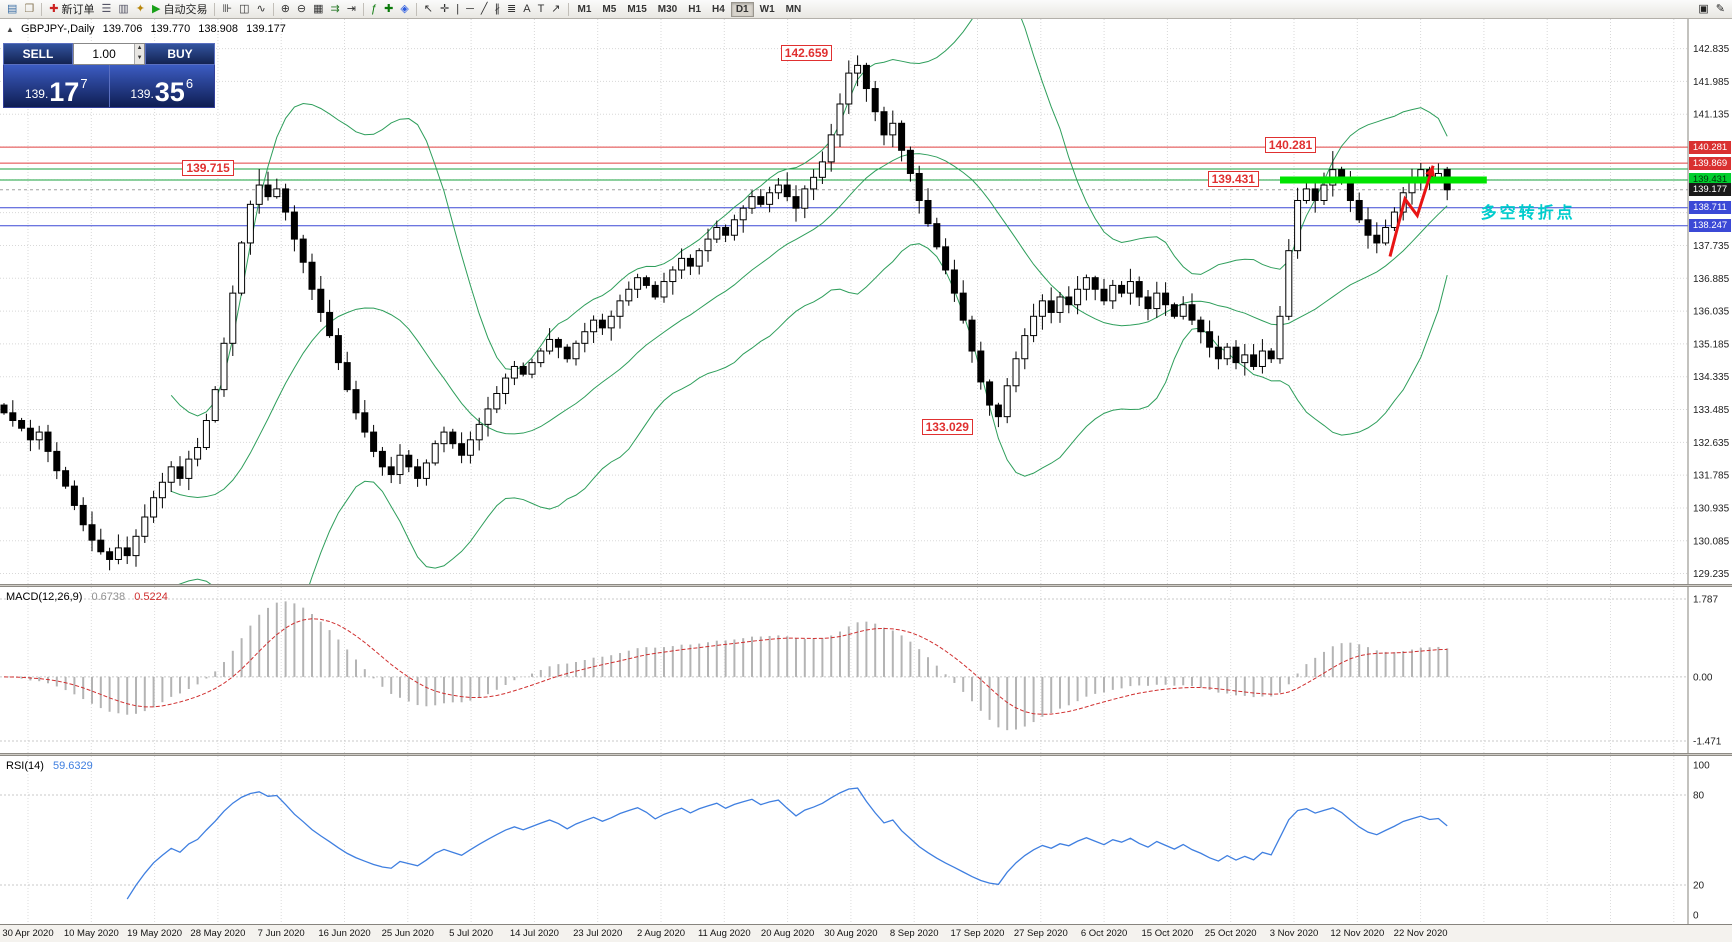 This screenshot has height=942, width=1732. Describe the element at coordinates (584, 9) in the screenshot. I see `timeframe-m1: M1` at that location.